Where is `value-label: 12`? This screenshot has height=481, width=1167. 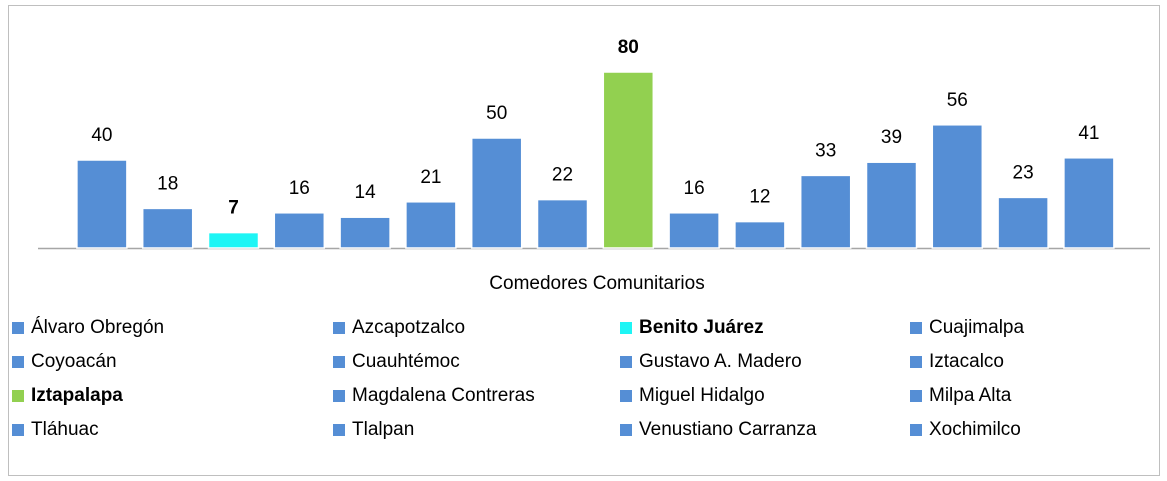
value-label: 12 is located at coordinates (759, 197).